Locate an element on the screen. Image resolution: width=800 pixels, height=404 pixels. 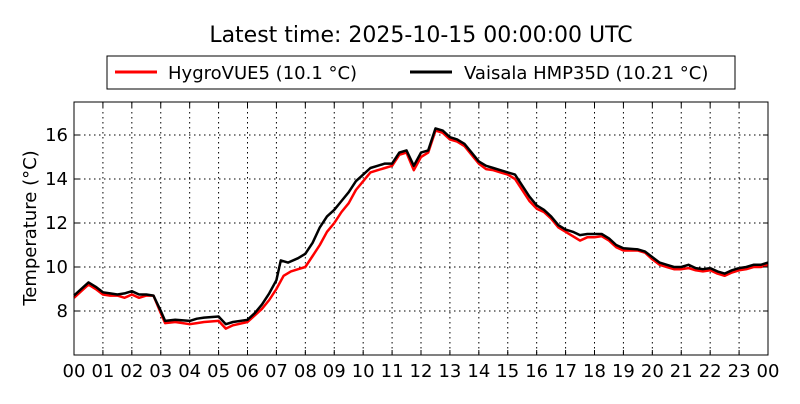
x-tick-label: 18 is located at coordinates (594, 371).